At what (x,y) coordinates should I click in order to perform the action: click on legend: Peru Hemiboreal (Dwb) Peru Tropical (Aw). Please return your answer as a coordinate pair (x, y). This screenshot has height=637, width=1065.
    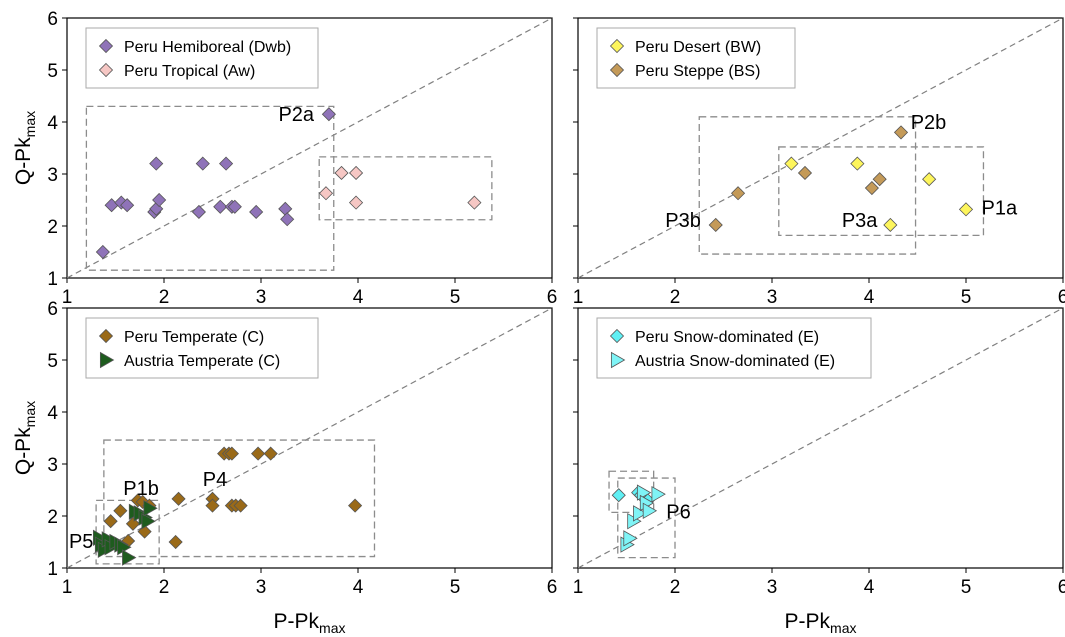
    Looking at the image, I should click on (202, 58).